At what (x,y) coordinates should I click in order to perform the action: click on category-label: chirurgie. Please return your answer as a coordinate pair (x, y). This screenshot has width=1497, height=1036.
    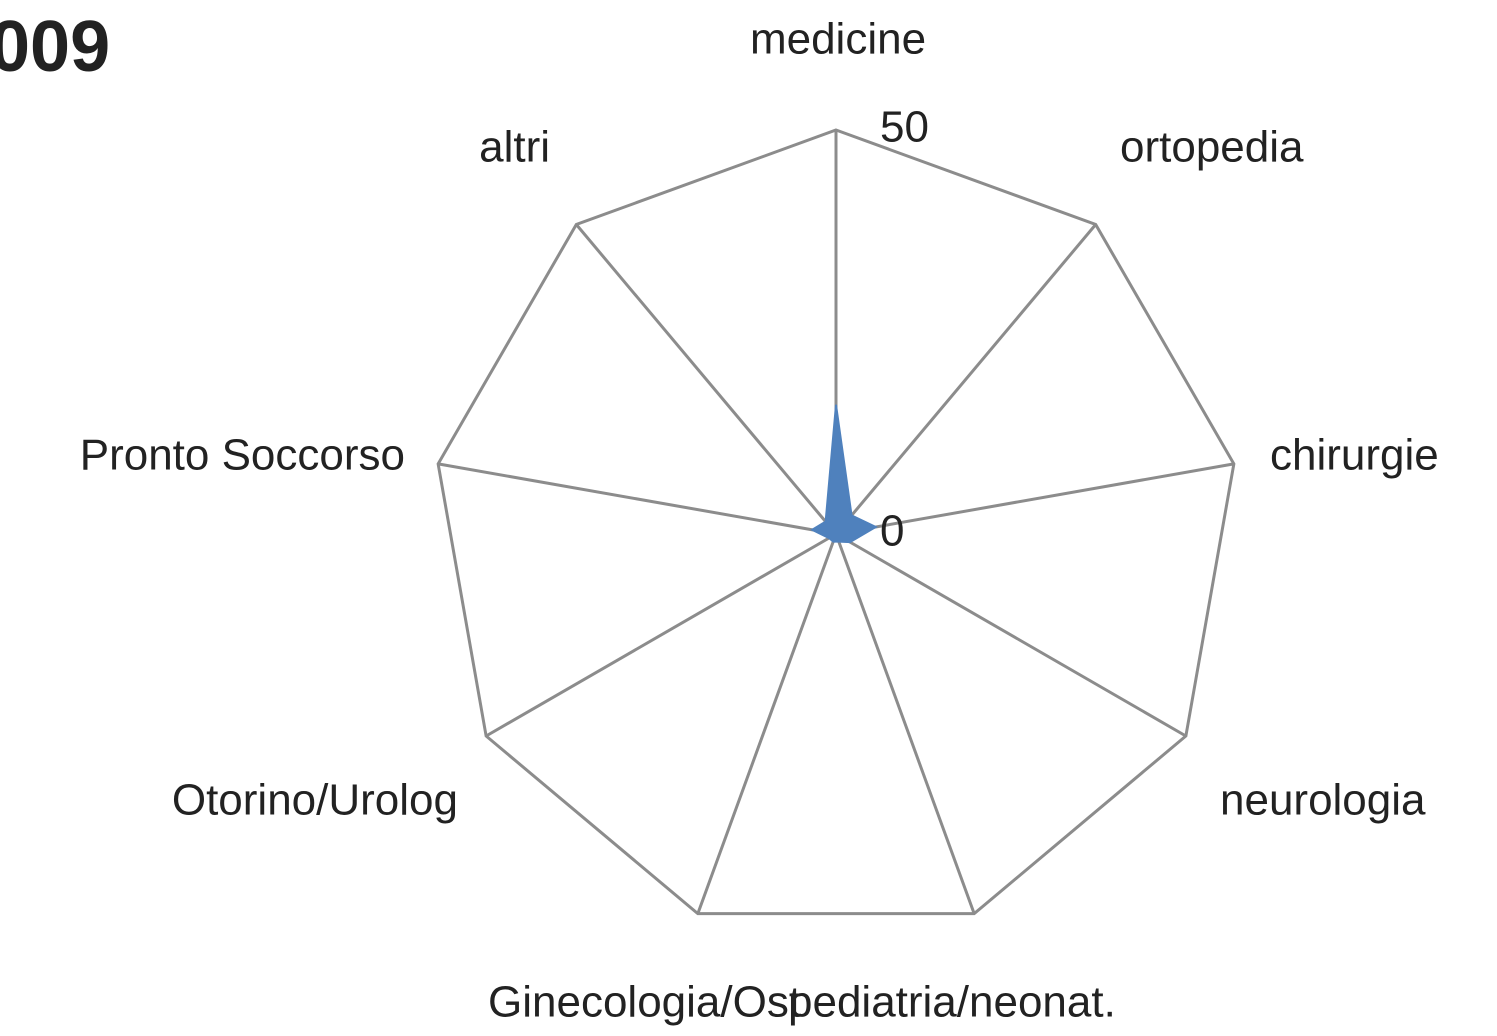
    Looking at the image, I should click on (1354, 455).